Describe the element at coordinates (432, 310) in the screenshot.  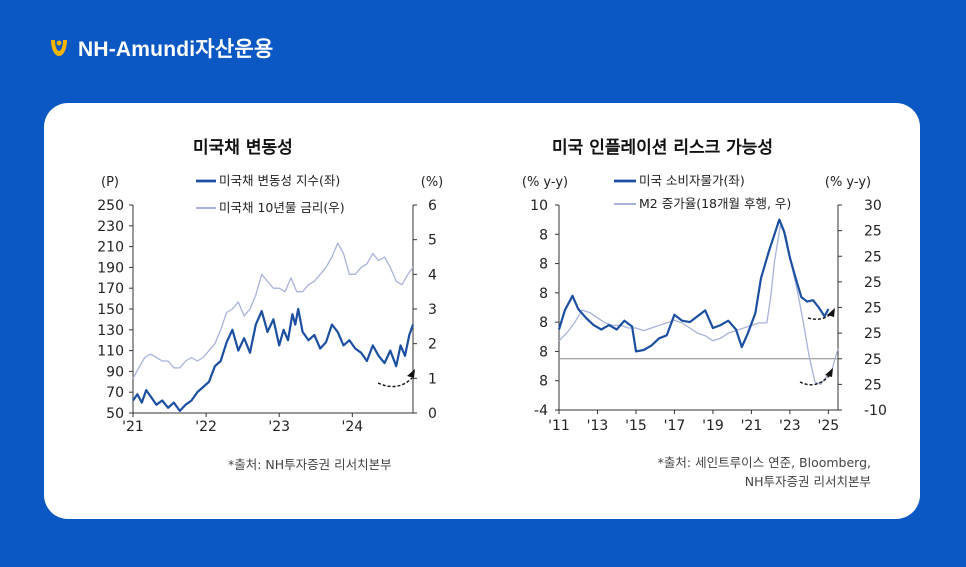
I see `chart-1-right-tick-label: 3` at that location.